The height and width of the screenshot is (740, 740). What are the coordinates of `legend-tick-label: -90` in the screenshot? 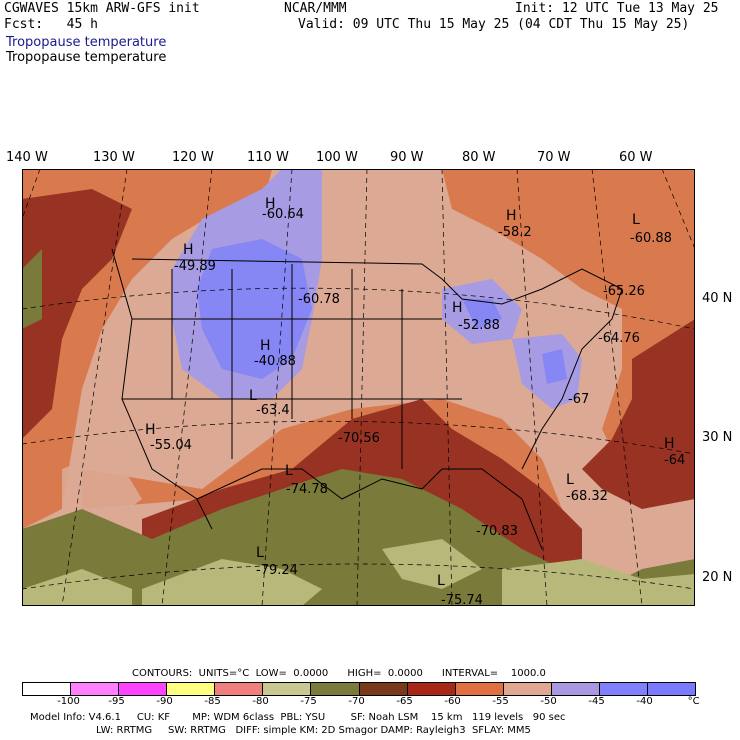 It's located at (164, 701).